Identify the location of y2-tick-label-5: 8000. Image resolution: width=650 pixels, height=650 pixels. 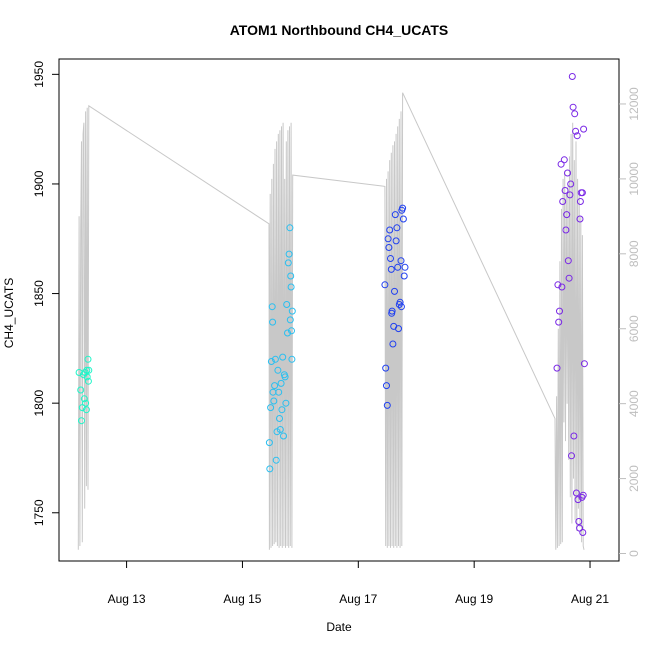
(634, 253).